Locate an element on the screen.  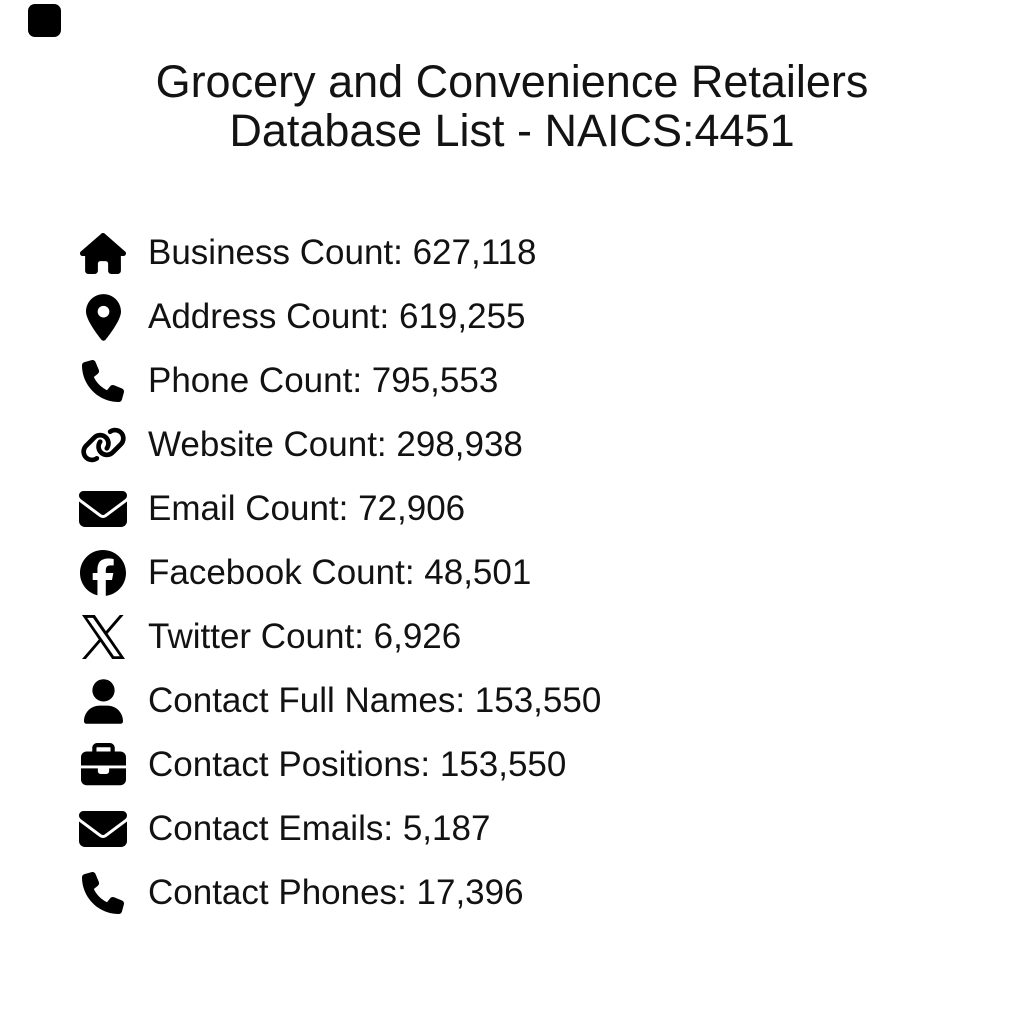
corner-square-mark is located at coordinates (44, 20).